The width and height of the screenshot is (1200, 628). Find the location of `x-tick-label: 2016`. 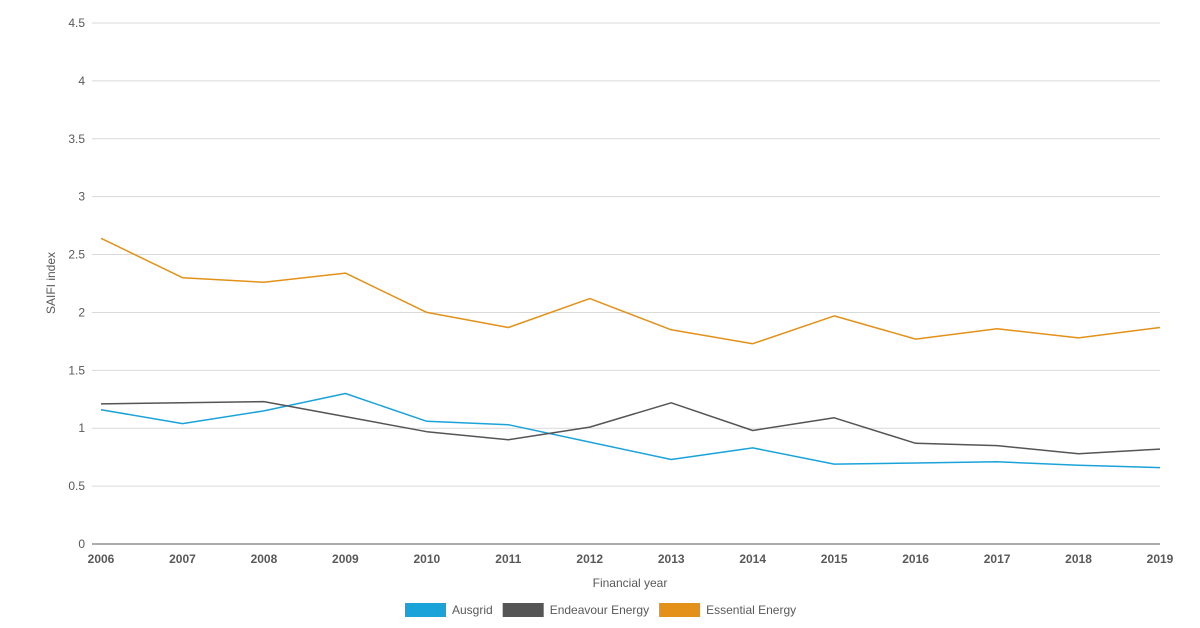

x-tick-label: 2016 is located at coordinates (915, 559).